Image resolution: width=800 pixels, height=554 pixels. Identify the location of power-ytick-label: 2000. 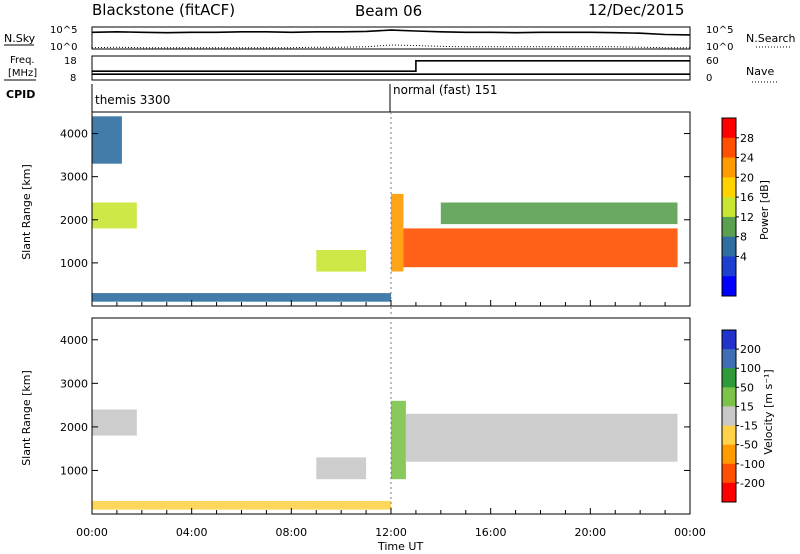
(74, 220).